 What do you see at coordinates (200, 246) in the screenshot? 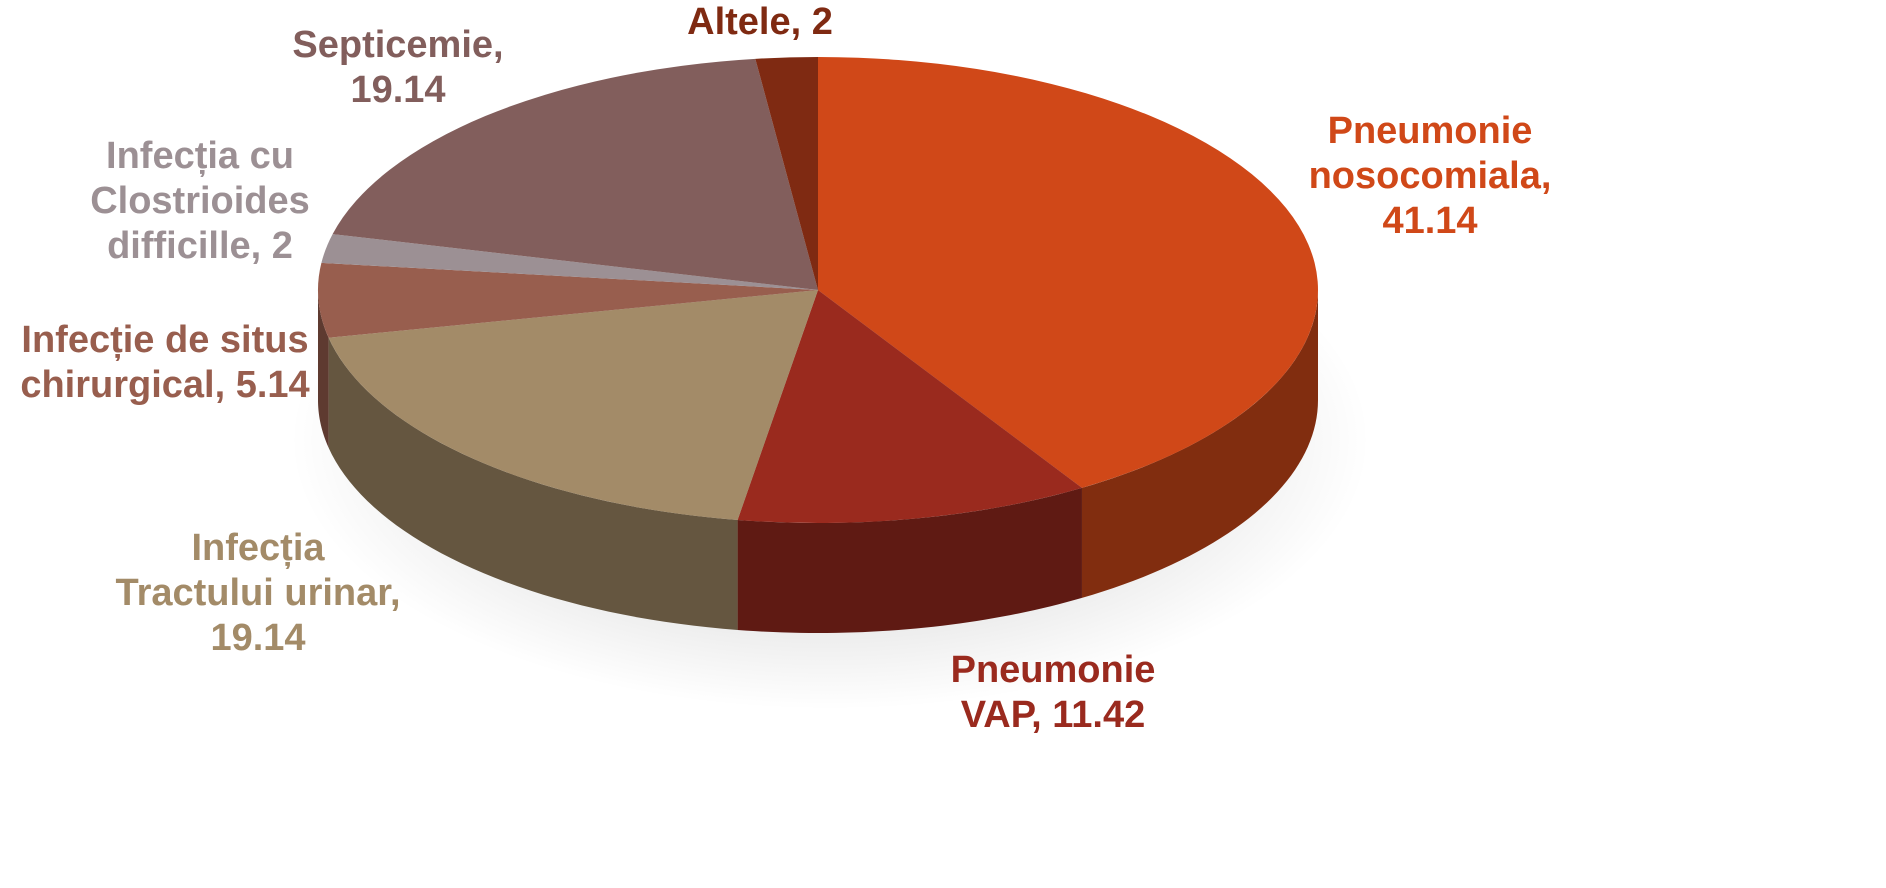
I see `data-label-line: difficille, 2` at bounding box center [200, 246].